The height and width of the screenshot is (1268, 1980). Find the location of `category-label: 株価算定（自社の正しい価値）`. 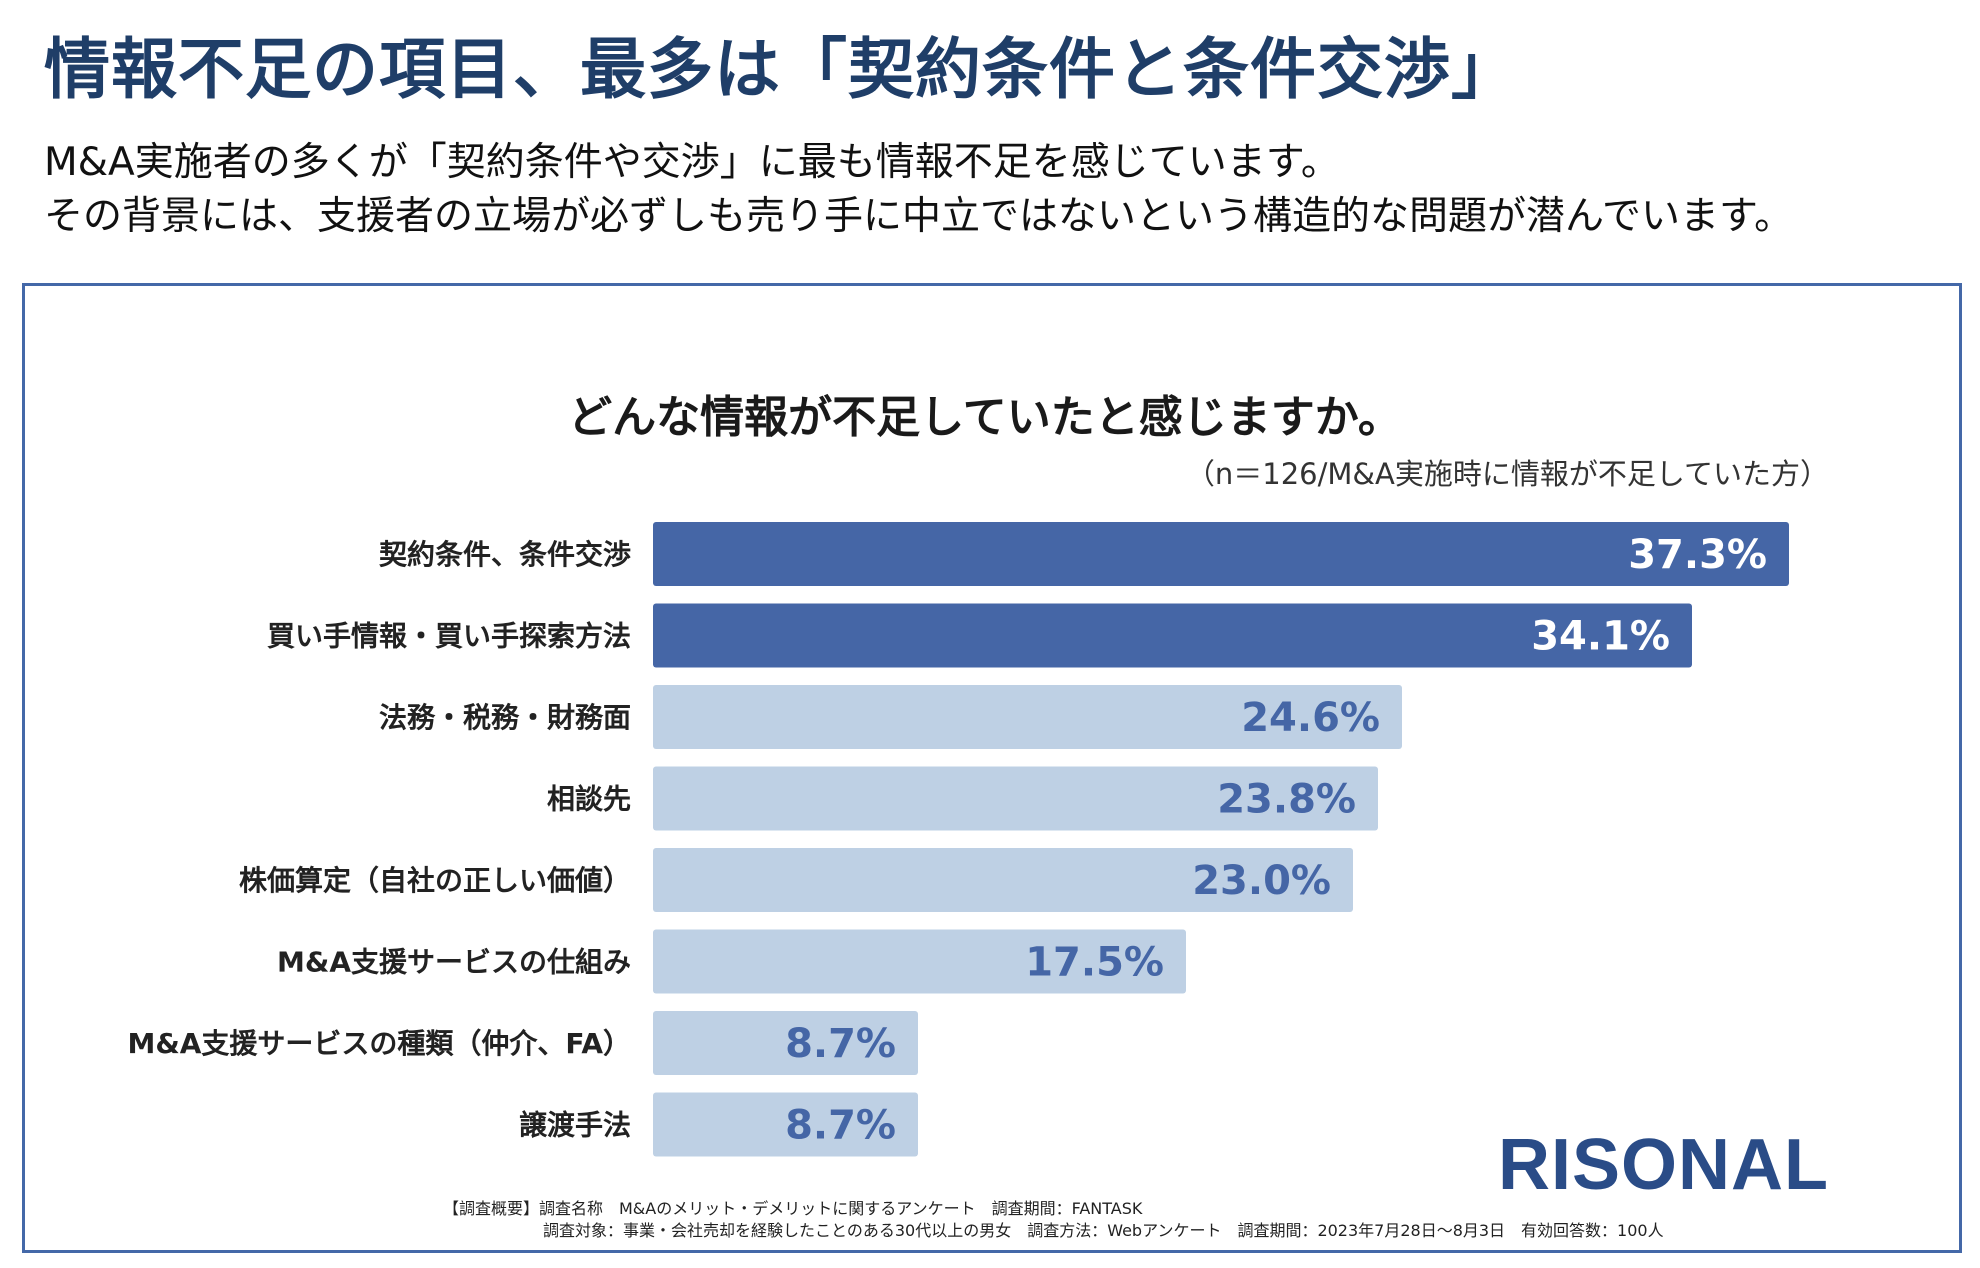

category-label: 株価算定（自社の正しい価値） is located at coordinates (435, 880).